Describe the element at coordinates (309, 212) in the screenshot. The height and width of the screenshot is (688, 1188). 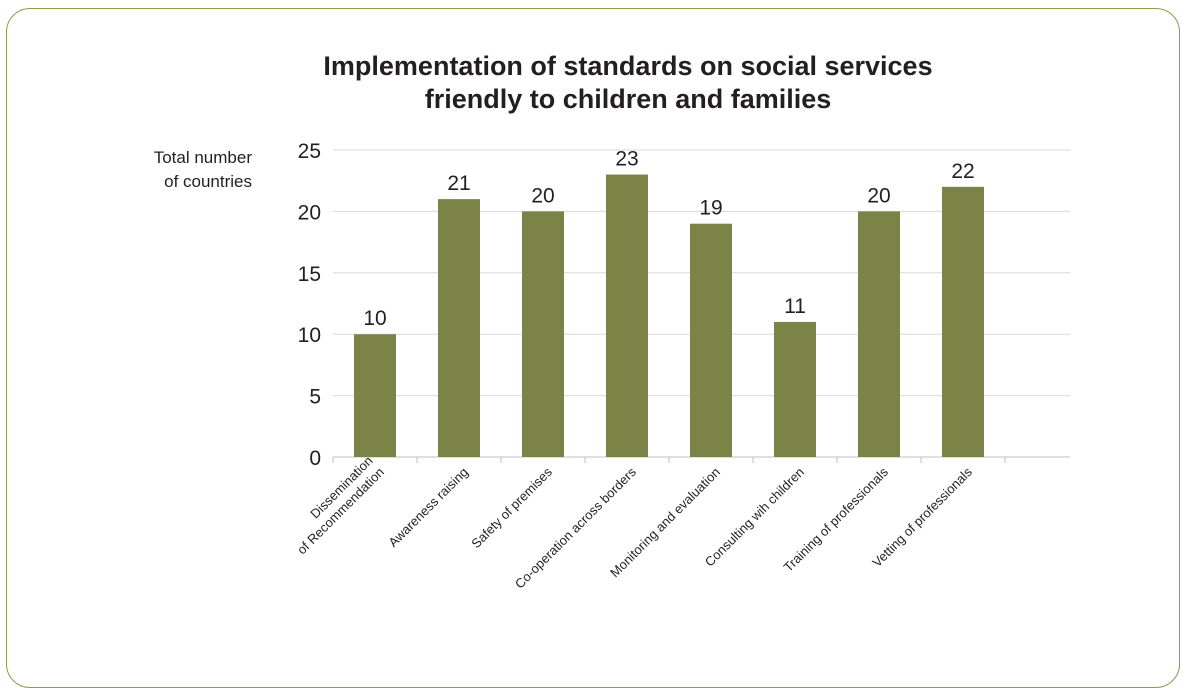
I see `y-tick-label: 20` at that location.